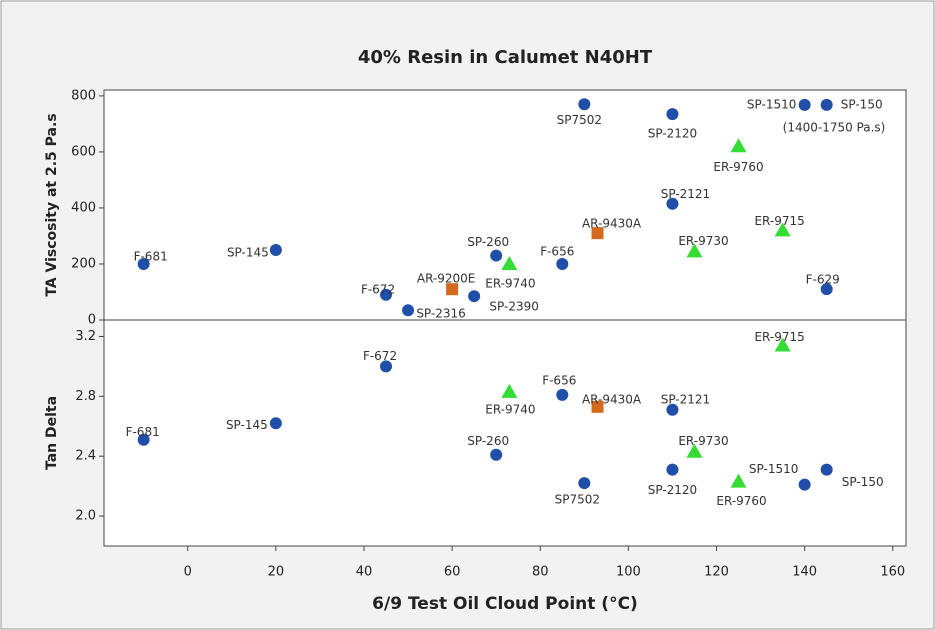 The height and width of the screenshot is (630, 935). Describe the element at coordinates (364, 572) in the screenshot. I see `x-tick-label: 40` at that location.